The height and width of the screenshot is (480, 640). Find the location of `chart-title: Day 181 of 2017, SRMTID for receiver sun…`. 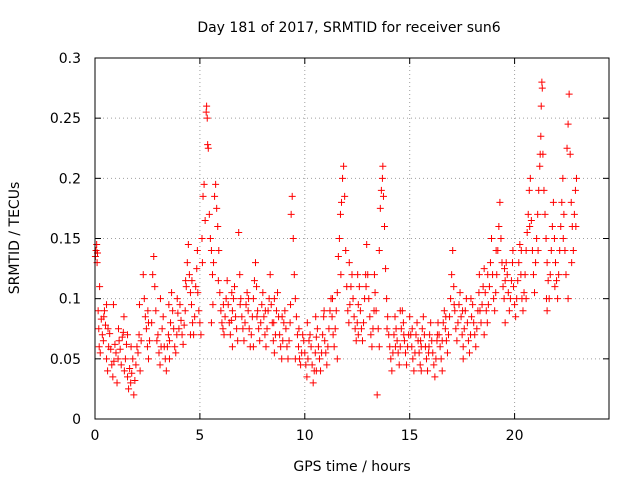

chart-title: Day 181 of 2017, SRMTID for receiver sun… is located at coordinates (348, 28).